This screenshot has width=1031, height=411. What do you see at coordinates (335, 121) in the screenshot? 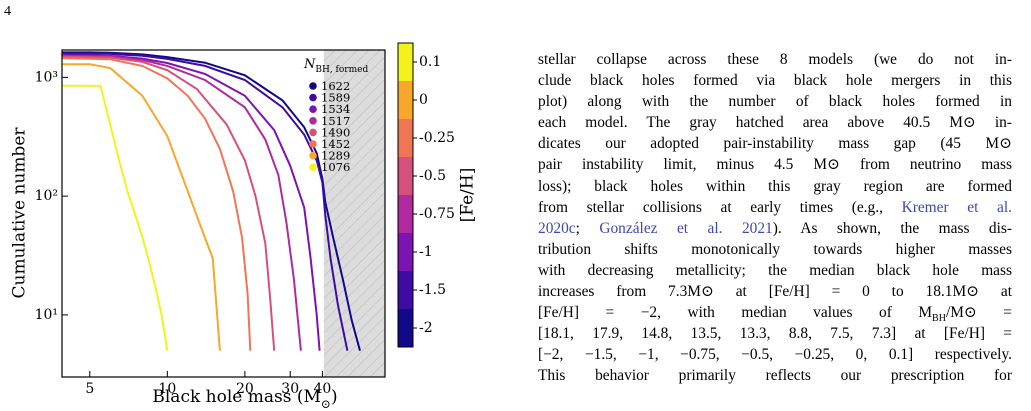
I see `legend-label: 1517` at bounding box center [335, 121].